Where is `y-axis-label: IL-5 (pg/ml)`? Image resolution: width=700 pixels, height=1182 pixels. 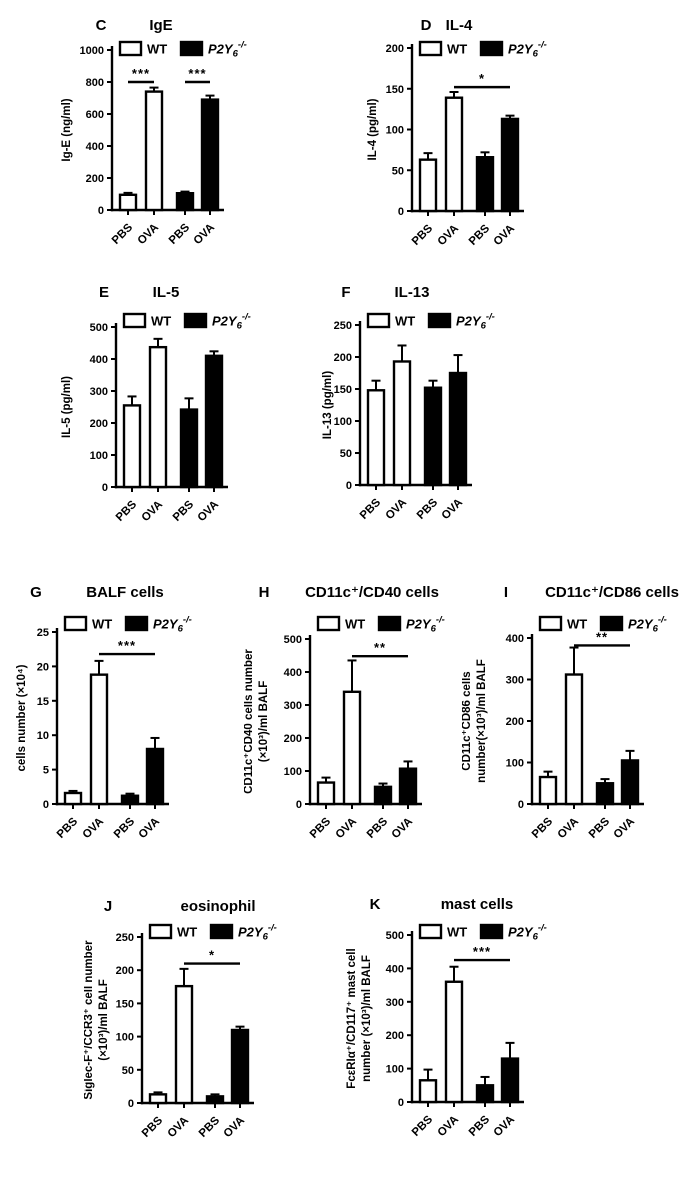
y-axis-label: IL-5 (pg/ml) is located at coordinates (67, 407).